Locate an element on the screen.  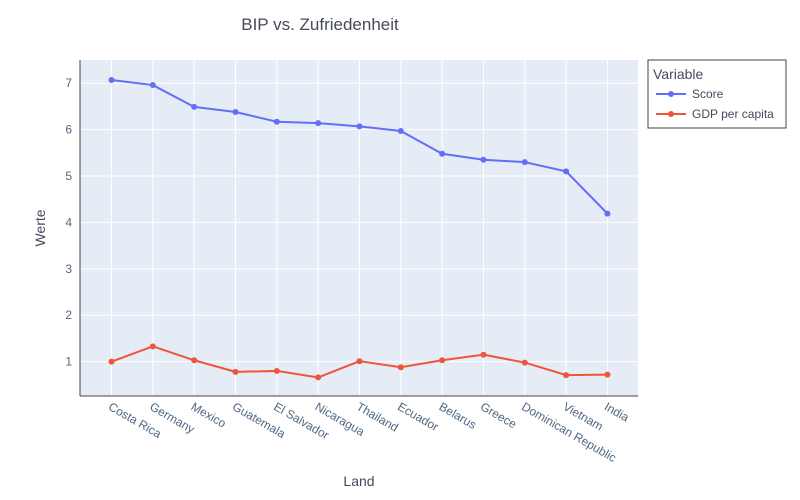
x-tick-label: Greece is located at coordinates (498, 415).